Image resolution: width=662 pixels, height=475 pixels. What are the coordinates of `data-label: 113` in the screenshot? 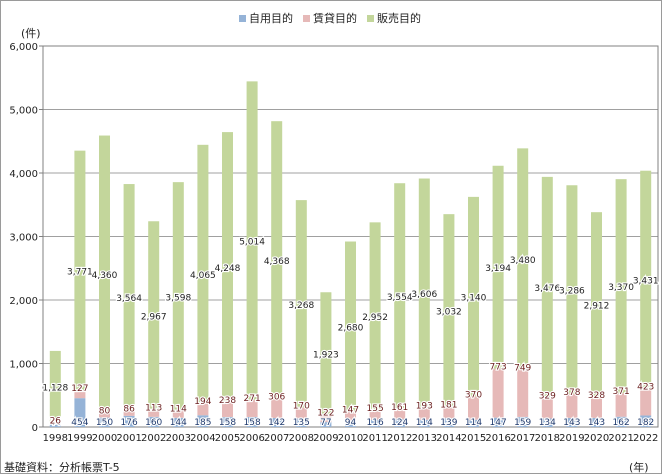 It's located at (153, 409).